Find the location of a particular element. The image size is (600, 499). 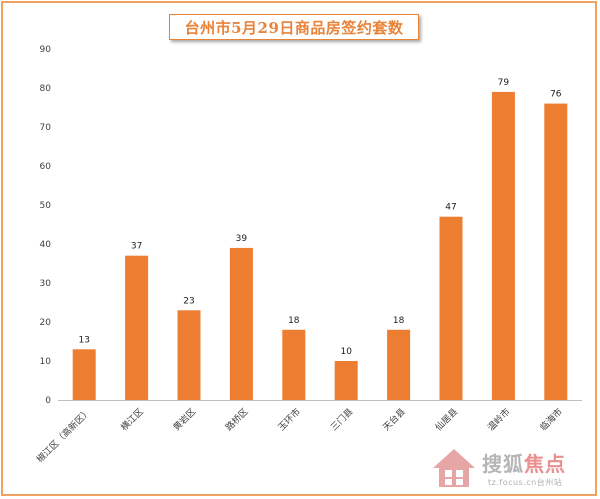

data-label: 37 is located at coordinates (136, 247).